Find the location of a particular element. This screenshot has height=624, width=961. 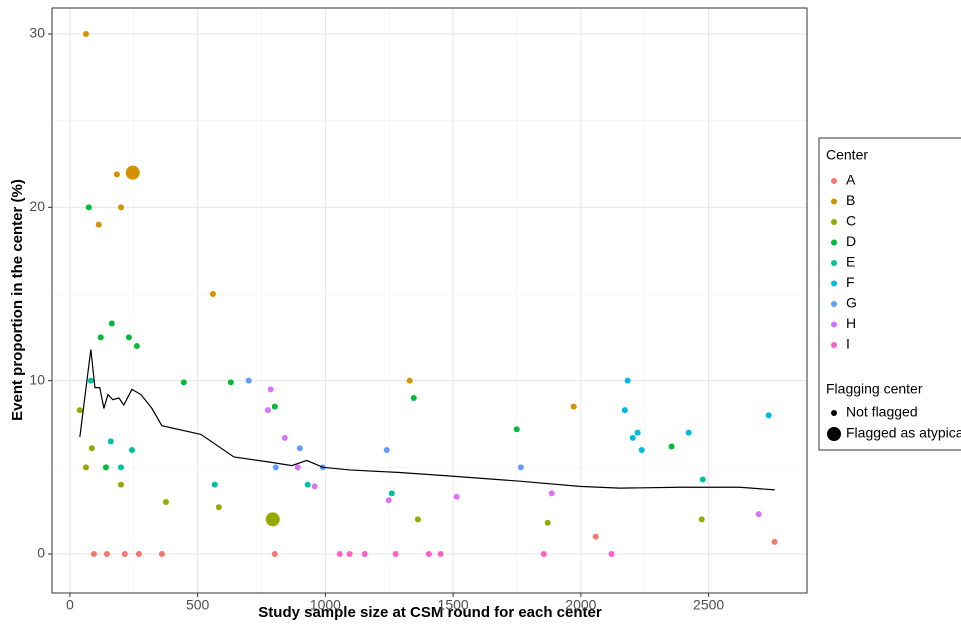

x-tick-label: 0 is located at coordinates (70, 605).